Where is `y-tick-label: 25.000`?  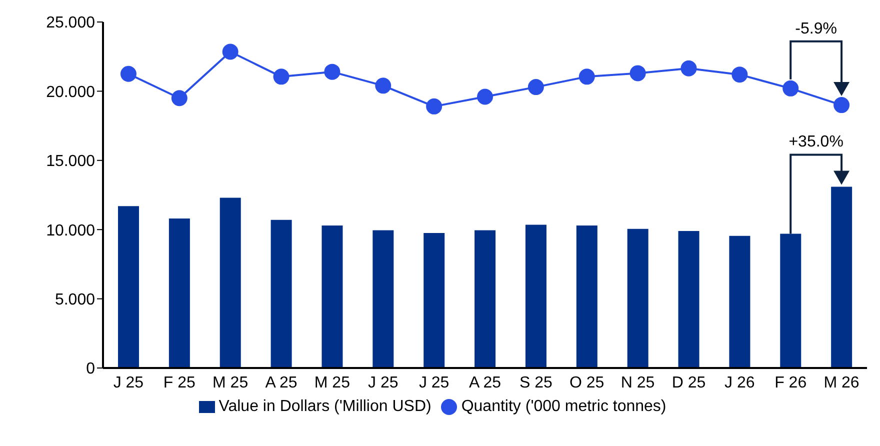
y-tick-label: 25.000 is located at coordinates (71, 23).